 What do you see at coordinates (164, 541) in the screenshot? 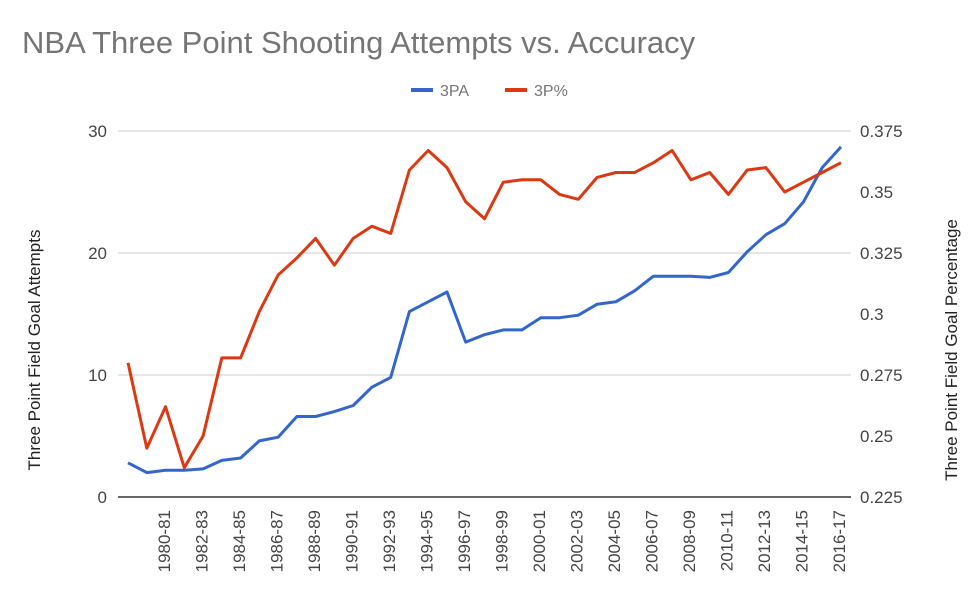
I see `x-tick-label: 1980-81` at bounding box center [164, 541].